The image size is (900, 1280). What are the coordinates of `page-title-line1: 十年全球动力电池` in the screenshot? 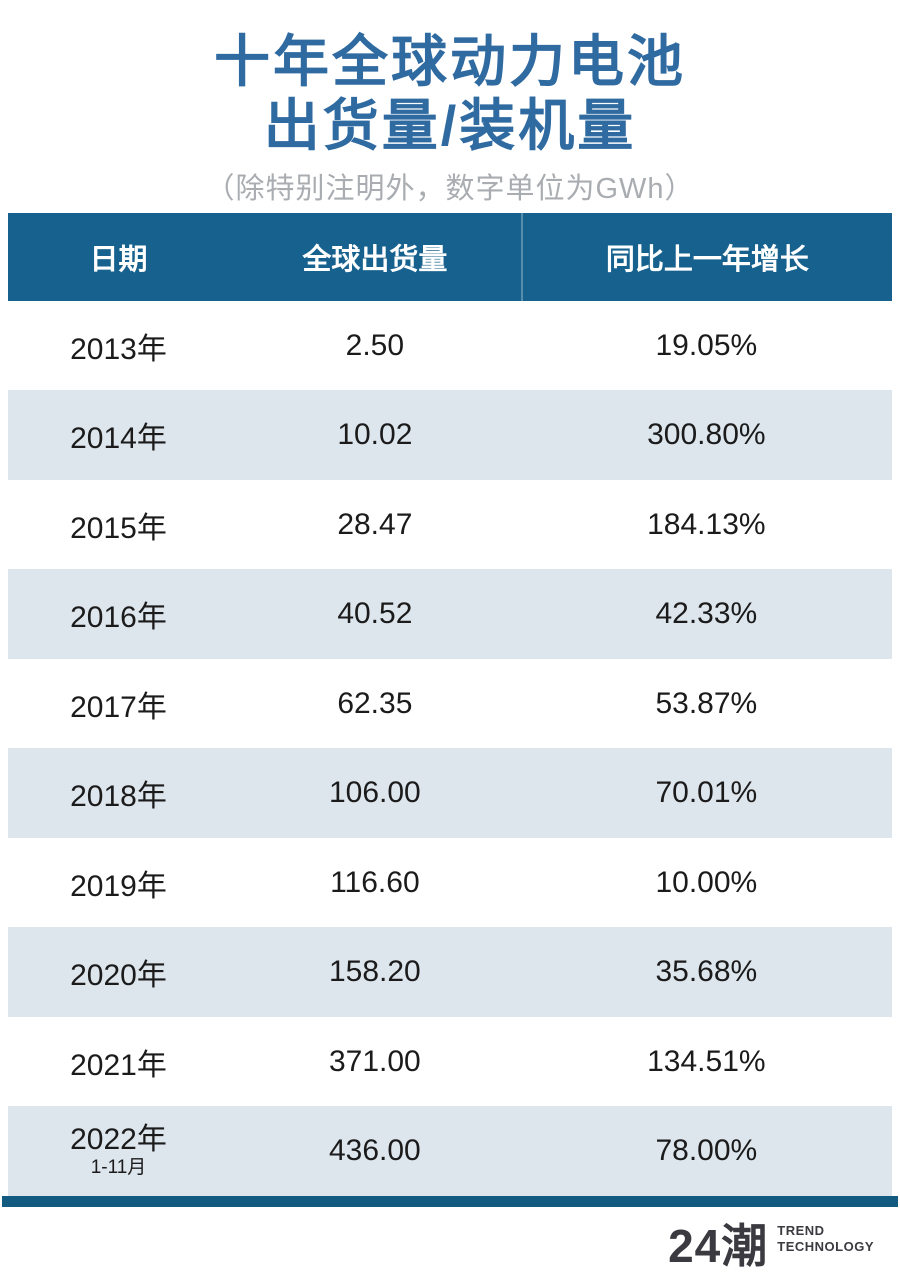 It's located at (450, 61).